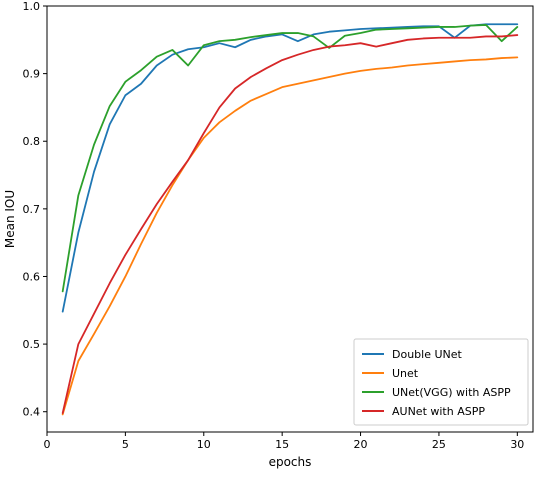 The image size is (550, 480). Describe the element at coordinates (32, 141) in the screenshot. I see `y-tick-label: 0.8` at that location.